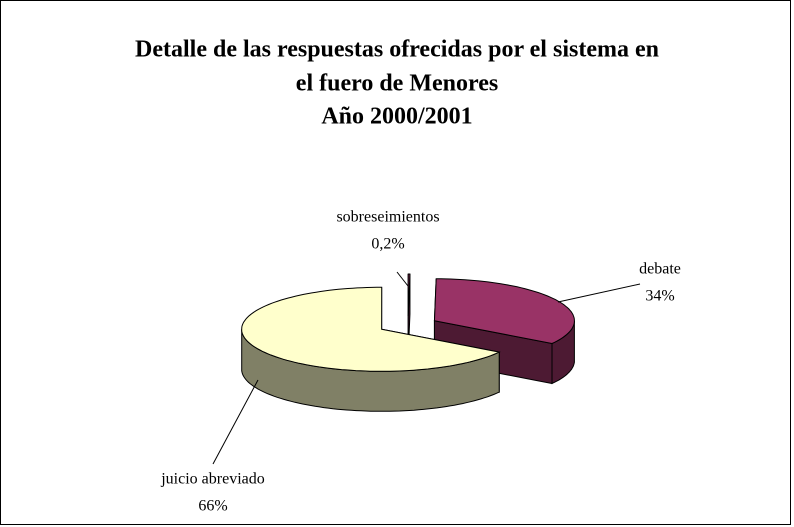 This screenshot has height=527, width=794. Describe the element at coordinates (387, 244) in the screenshot. I see `data-label: 0,2%` at that location.